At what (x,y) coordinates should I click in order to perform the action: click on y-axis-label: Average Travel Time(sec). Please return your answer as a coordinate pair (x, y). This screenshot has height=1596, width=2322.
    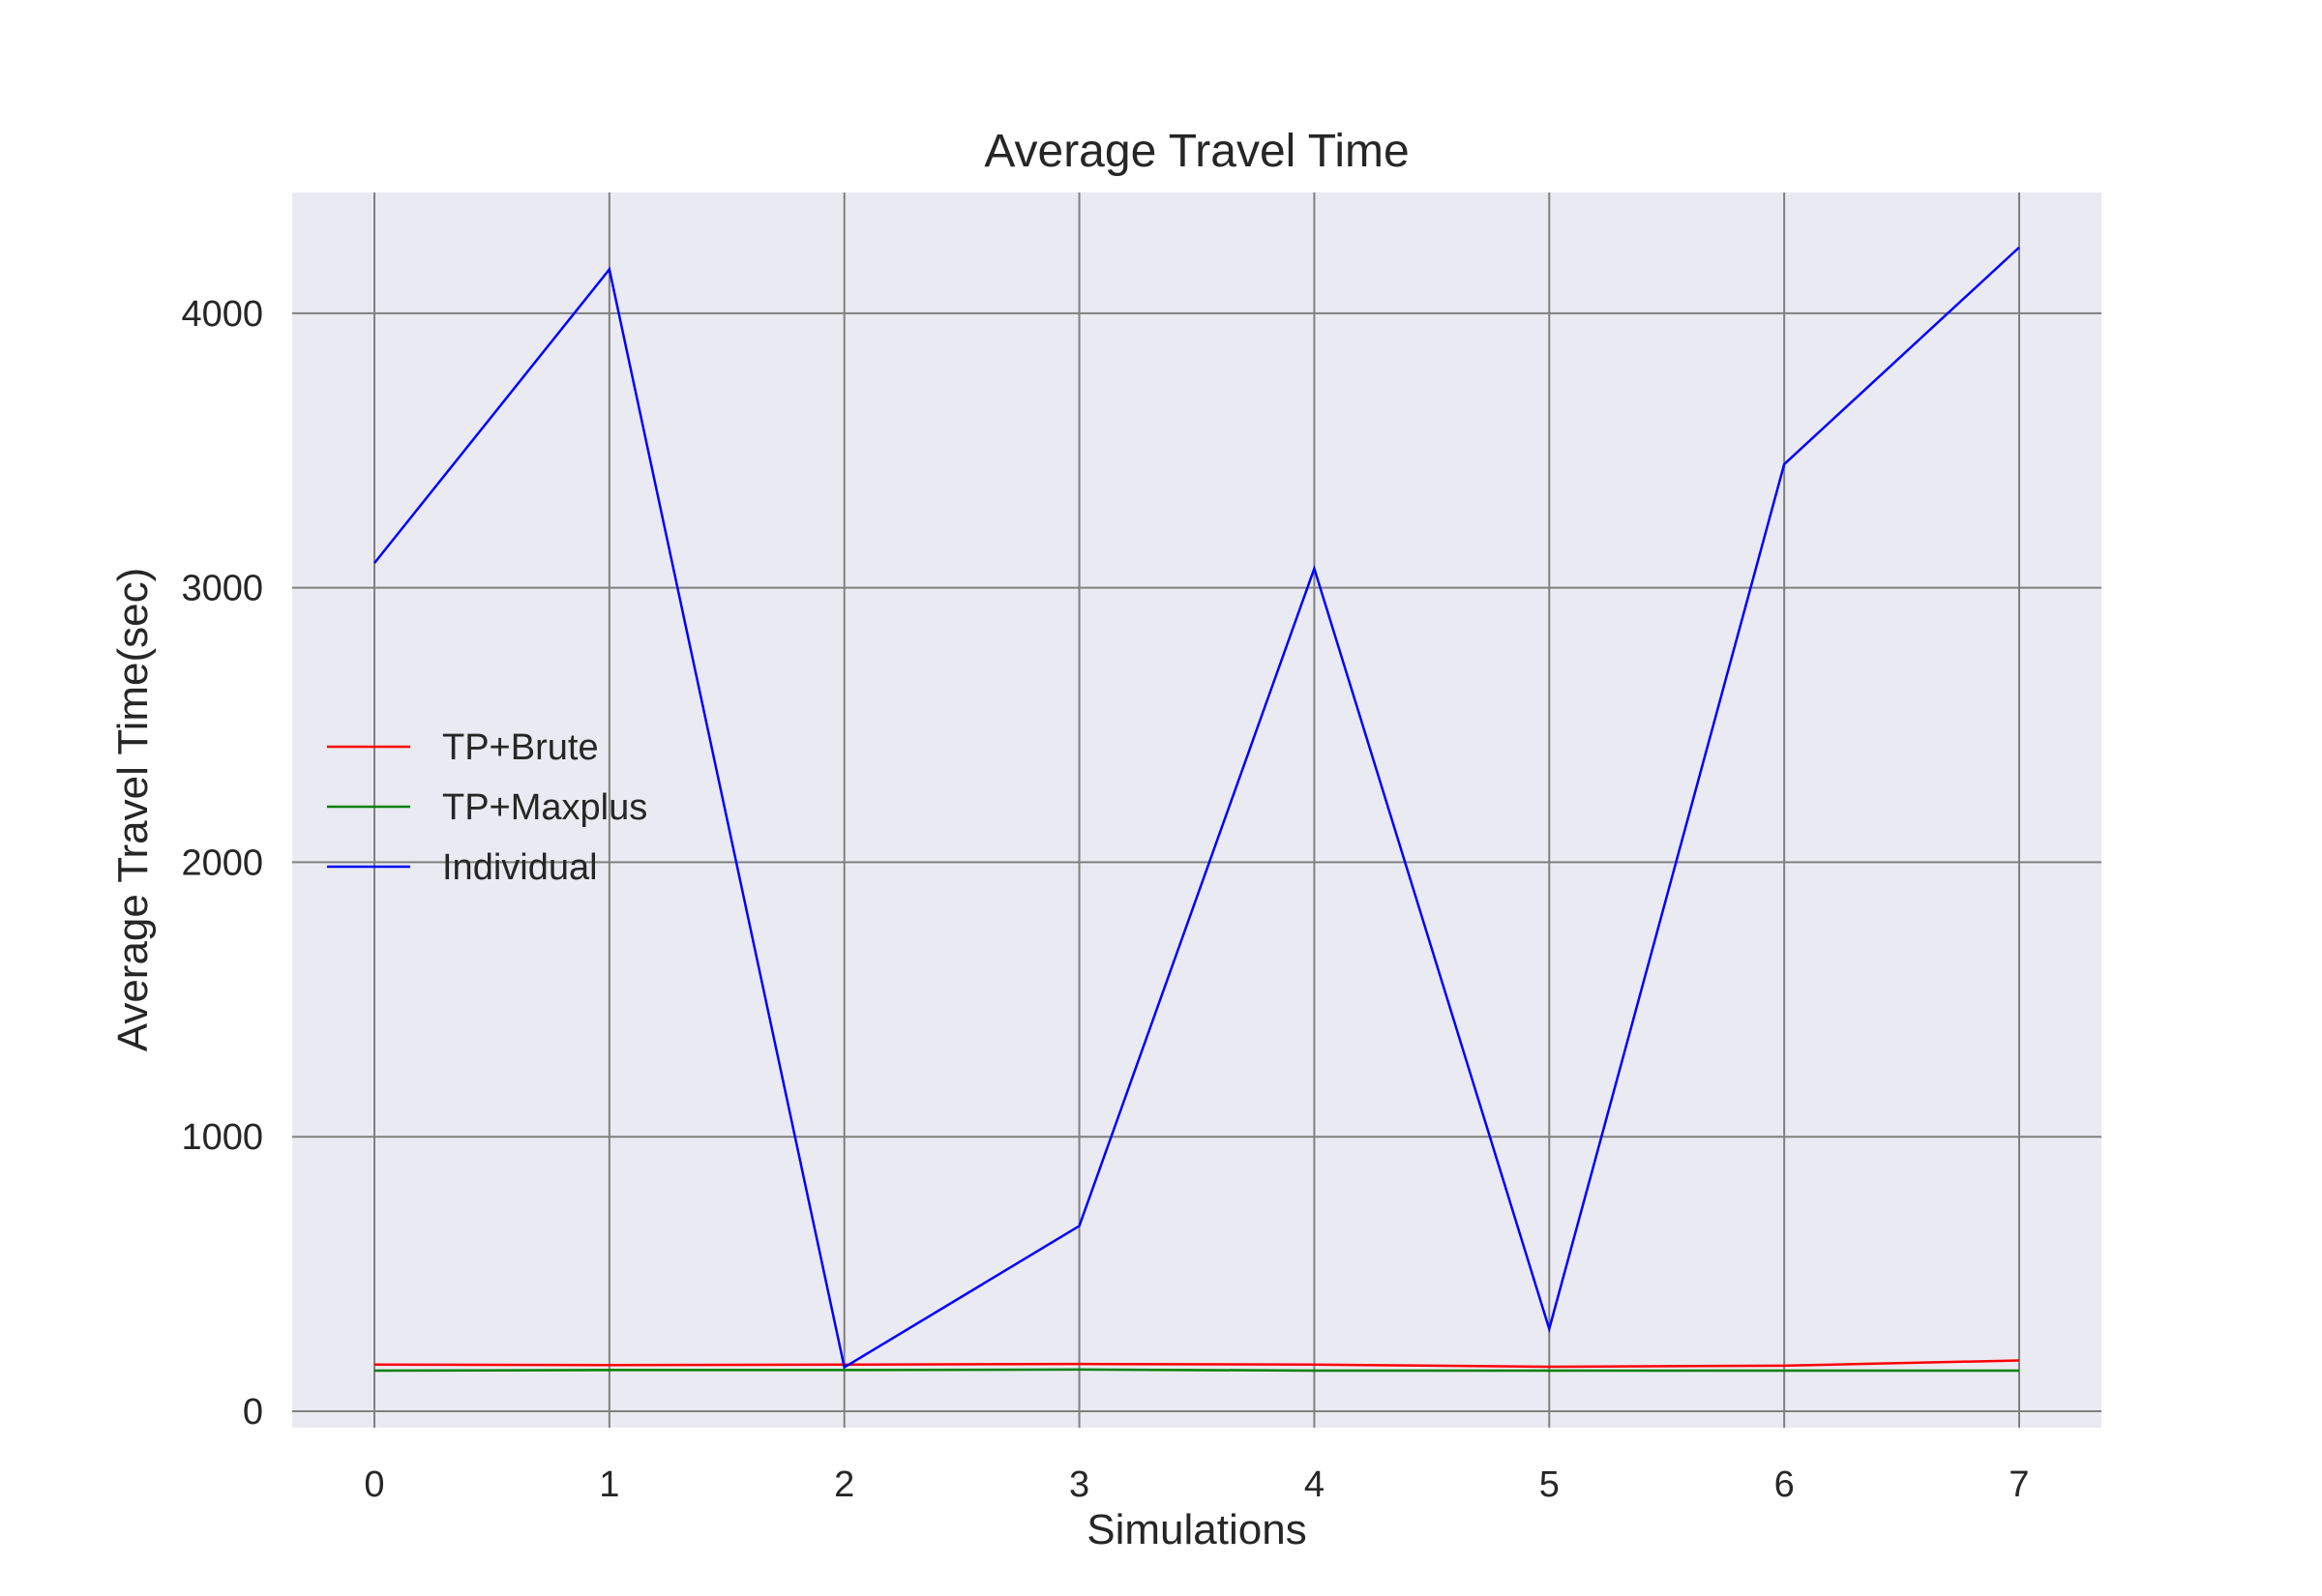
    Looking at the image, I should click on (133, 809).